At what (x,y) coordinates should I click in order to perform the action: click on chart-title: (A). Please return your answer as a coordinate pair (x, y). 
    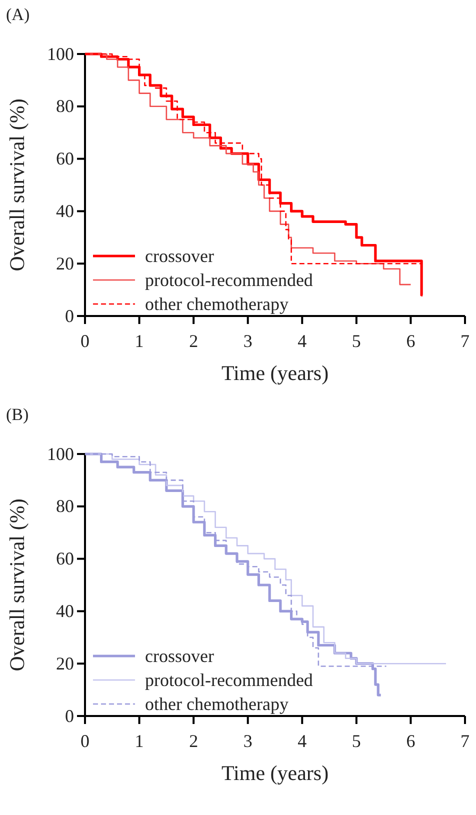
    Looking at the image, I should click on (18, 14).